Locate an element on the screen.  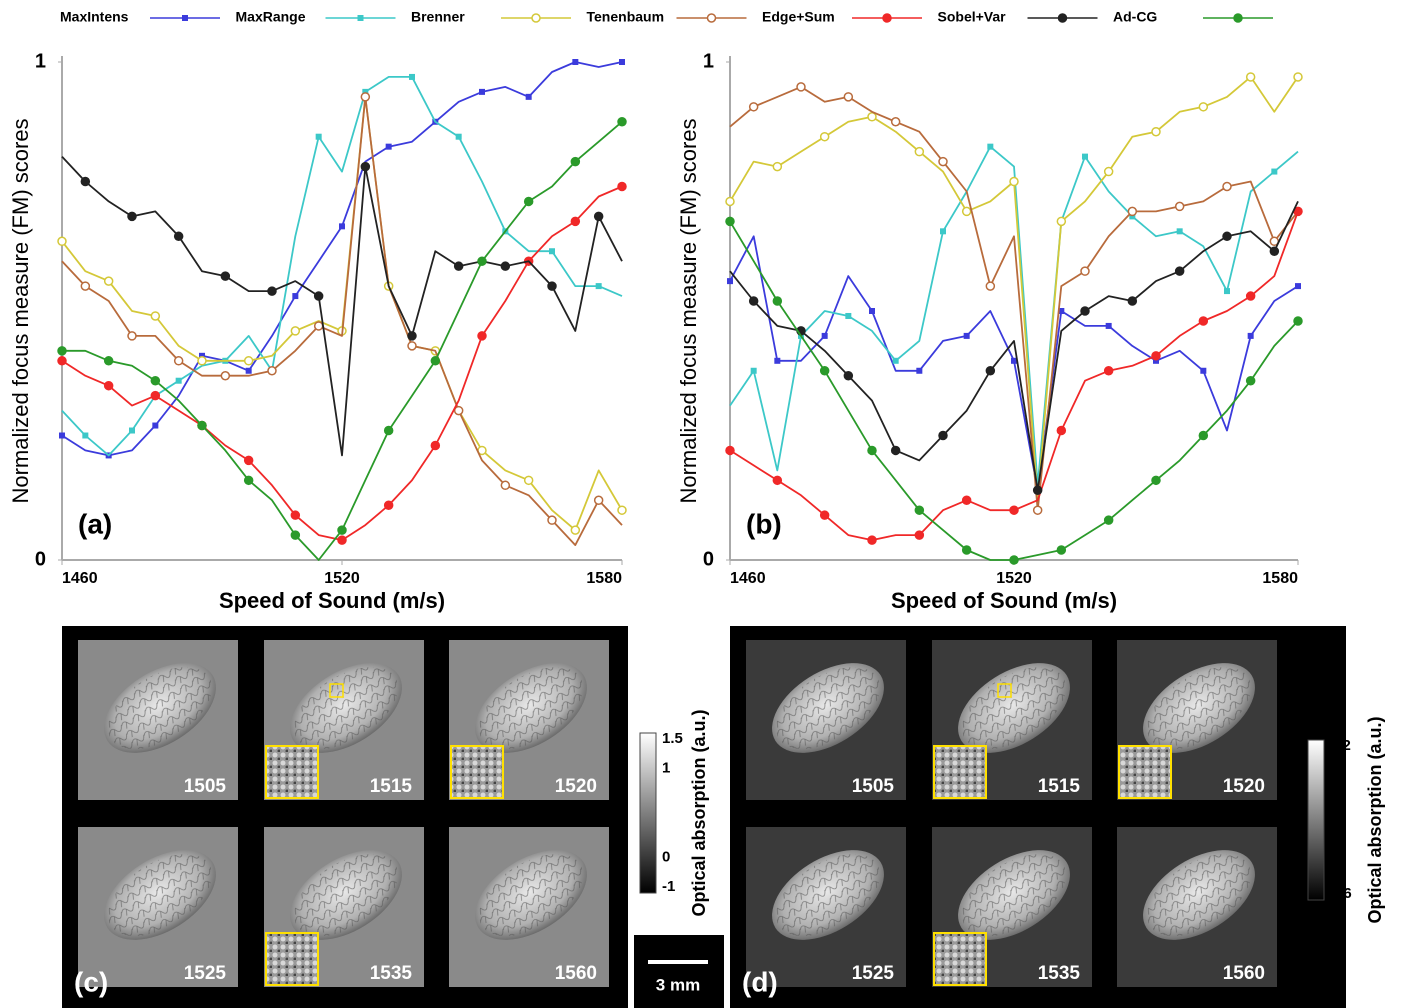
zoom-box is located at coordinates (1004, 690).